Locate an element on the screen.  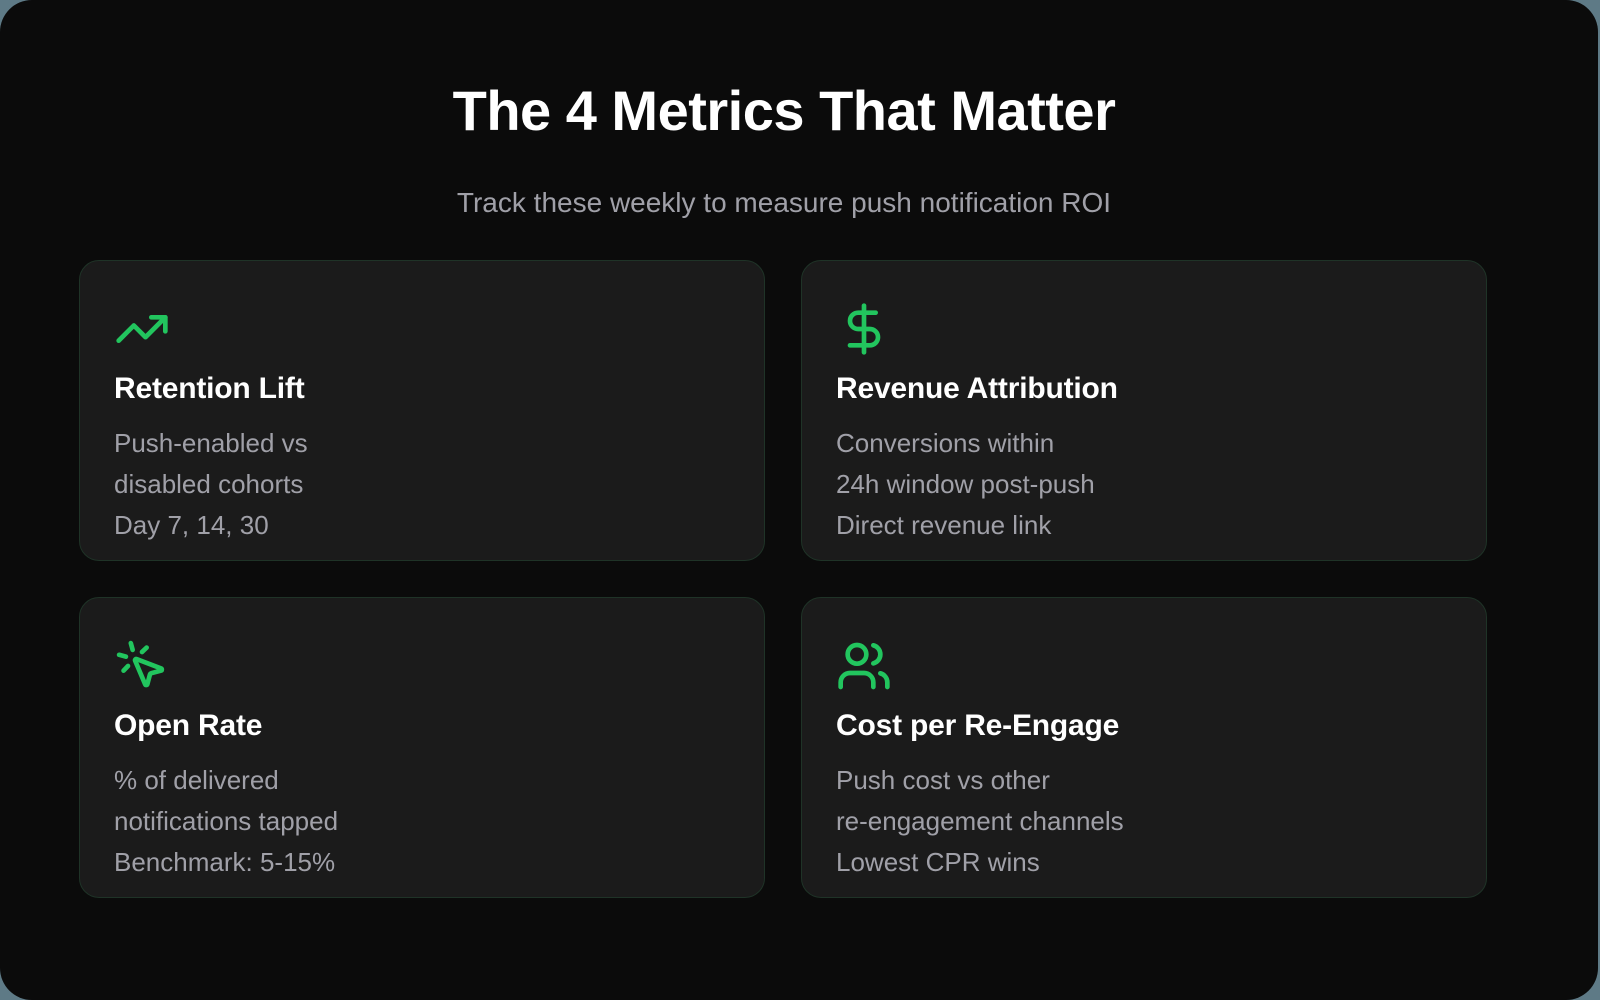
metric-title: Revenue Attribution is located at coordinates (977, 388).